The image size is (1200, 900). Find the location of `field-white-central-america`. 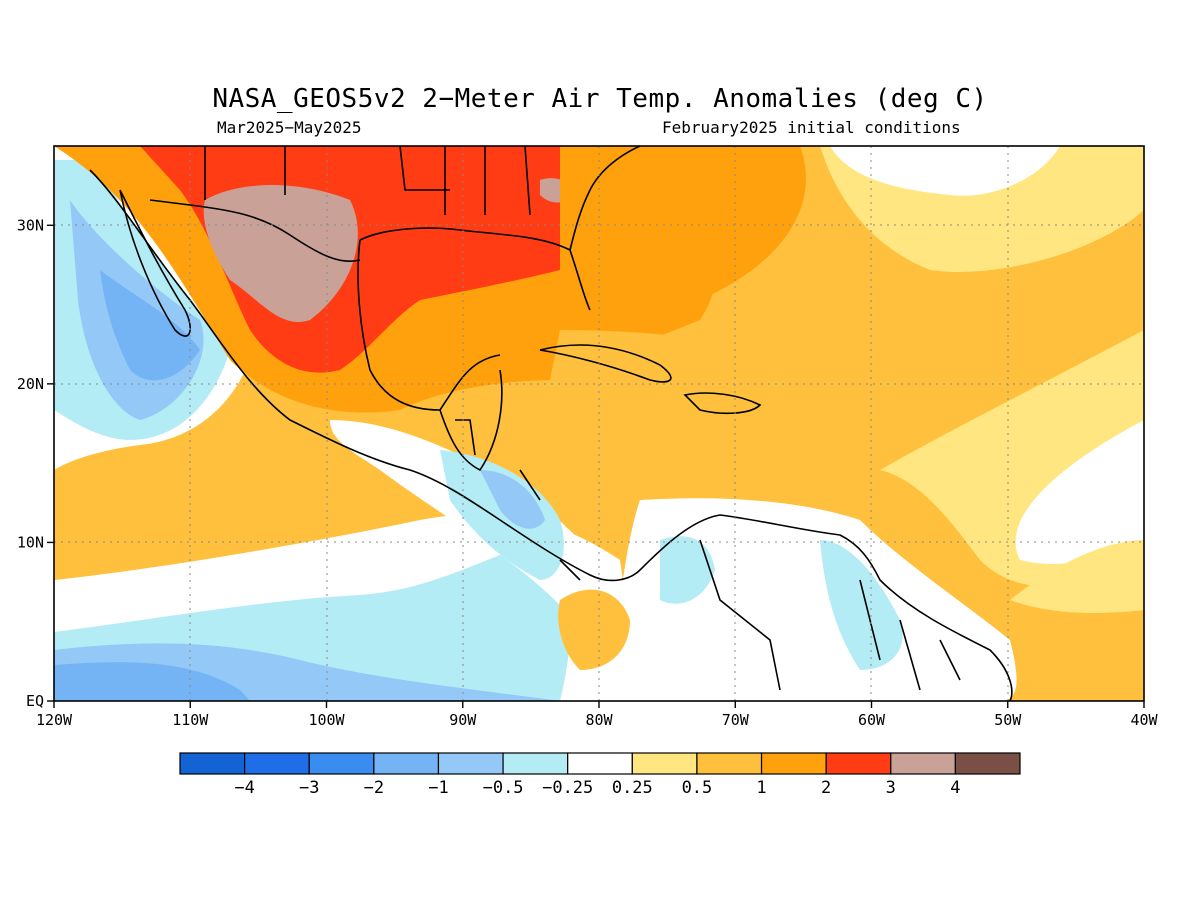

field-white-central-america is located at coordinates (480, 540).